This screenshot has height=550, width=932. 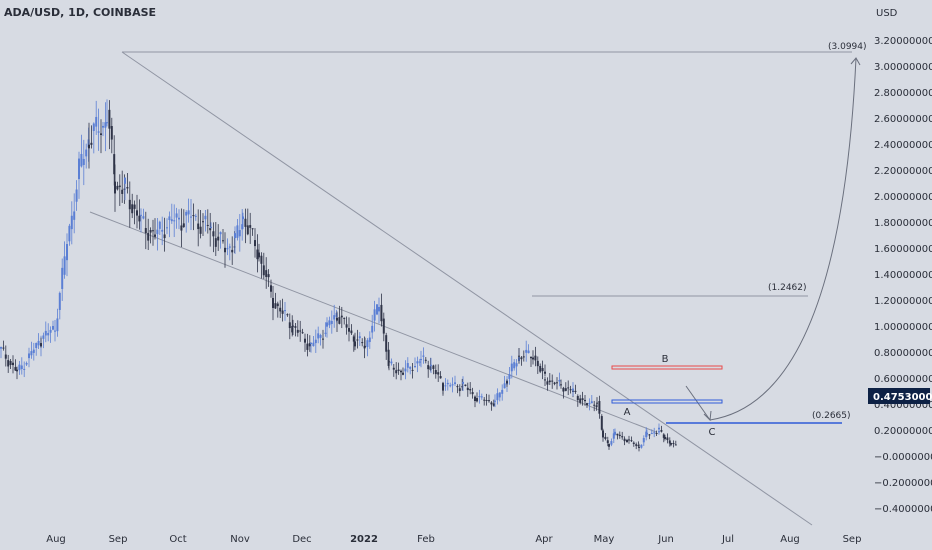 What do you see at coordinates (453, 539) in the screenshot?
I see `x-axis-ticks: Aug Sep Oct Nov Dec 2022 Feb Apr May Jun Jul Aug Sep` at bounding box center [453, 539].